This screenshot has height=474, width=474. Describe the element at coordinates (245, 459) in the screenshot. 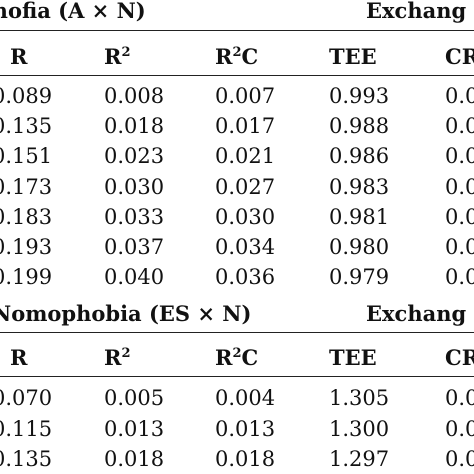

I see `cell-r-squared-change: 0.018` at that location.